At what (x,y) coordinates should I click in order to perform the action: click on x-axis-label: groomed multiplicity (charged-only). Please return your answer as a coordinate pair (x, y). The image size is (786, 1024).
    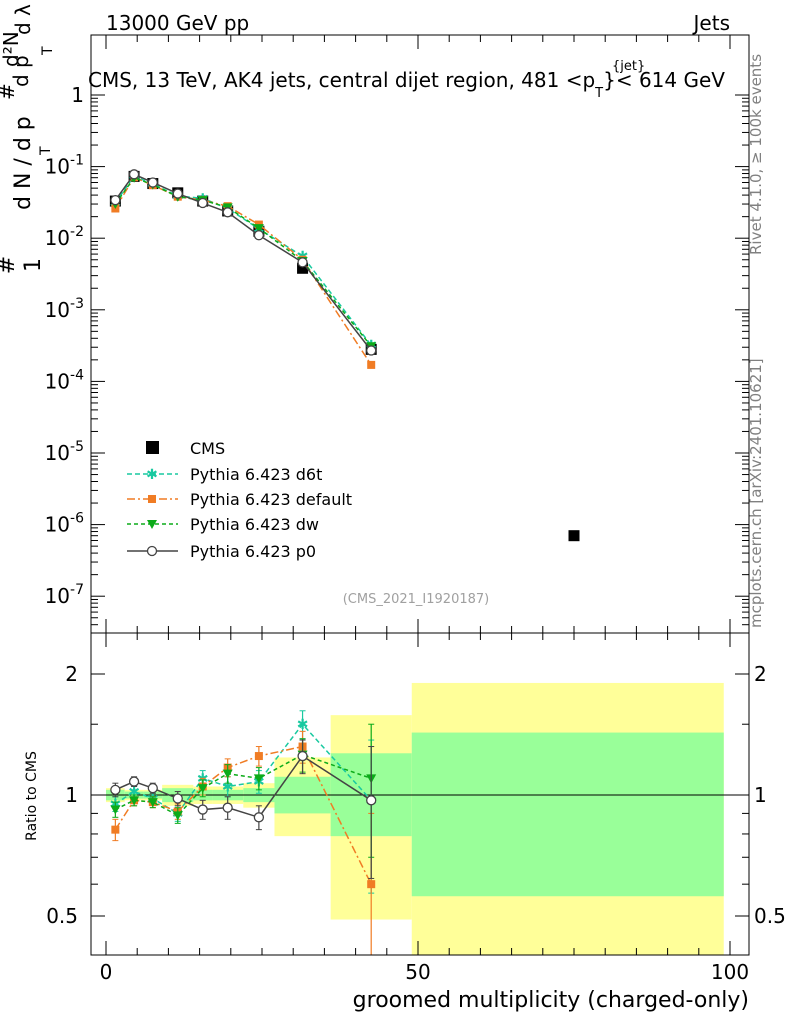
    Looking at the image, I should click on (551, 1000).